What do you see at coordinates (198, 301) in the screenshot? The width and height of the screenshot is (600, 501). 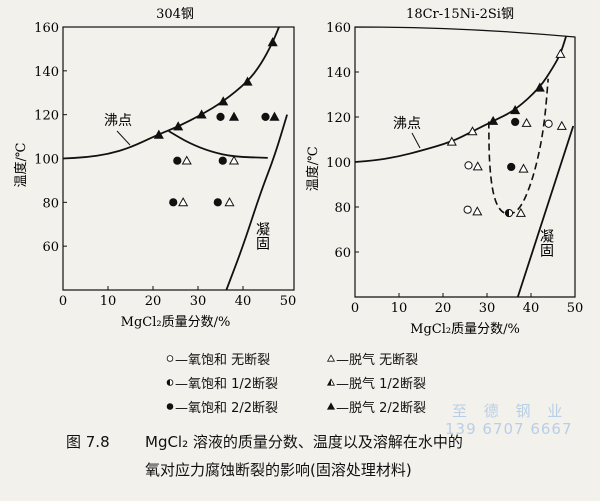 I see `x-tick-label: 30` at bounding box center [198, 301].